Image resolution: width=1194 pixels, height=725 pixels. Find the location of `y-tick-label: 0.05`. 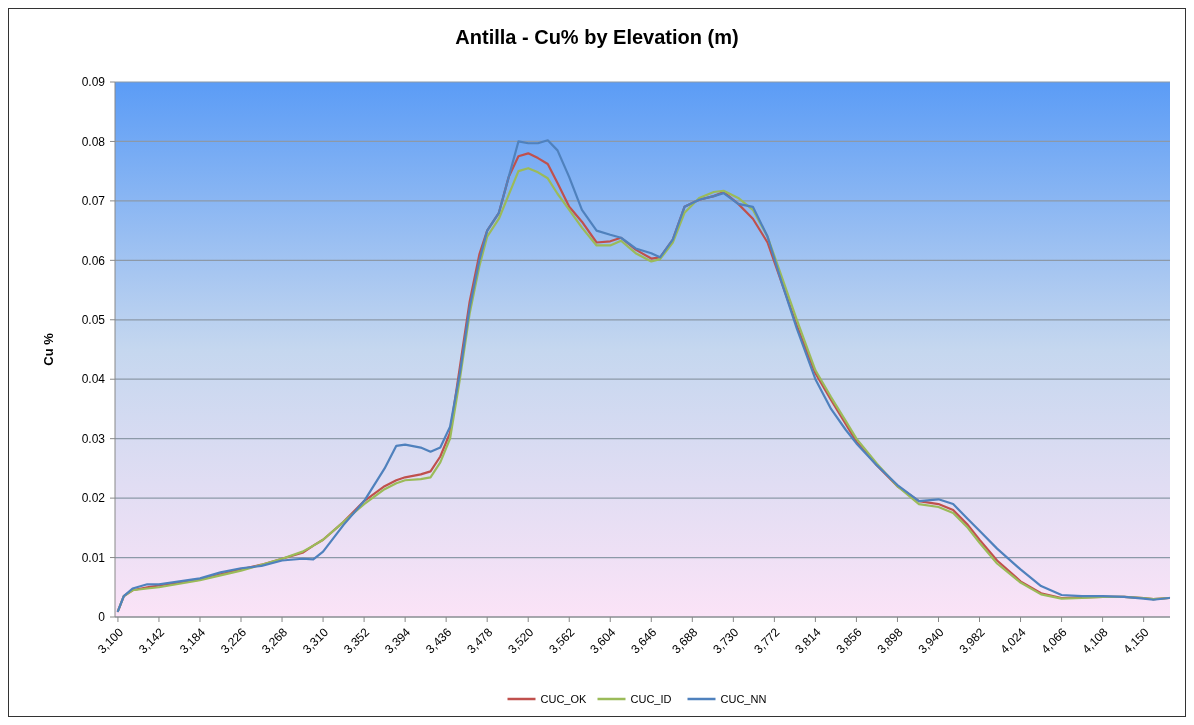

y-tick-label: 0.05 is located at coordinates (93, 319).